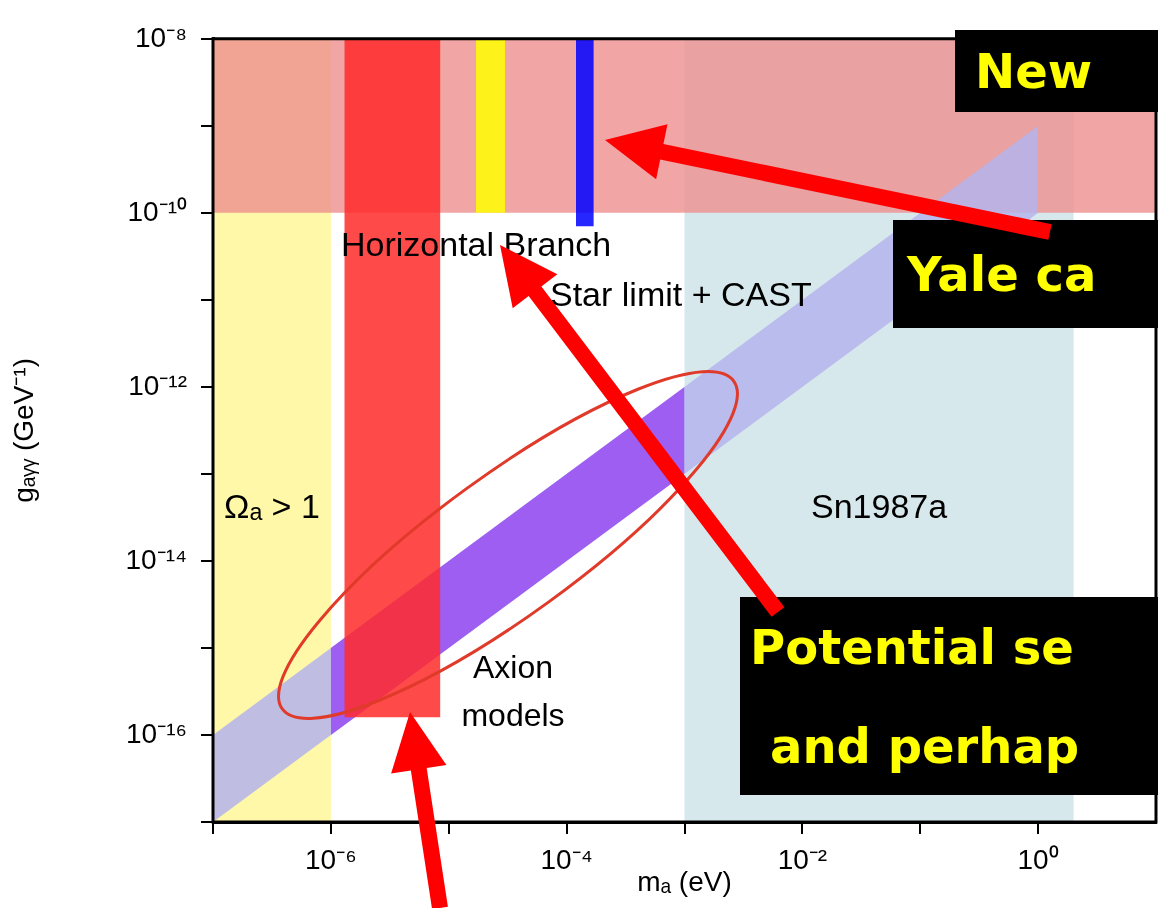 Image resolution: width=1162 pixels, height=908 pixels. I want to click on y-tick-label: 10⁻¹², so click(157, 385).